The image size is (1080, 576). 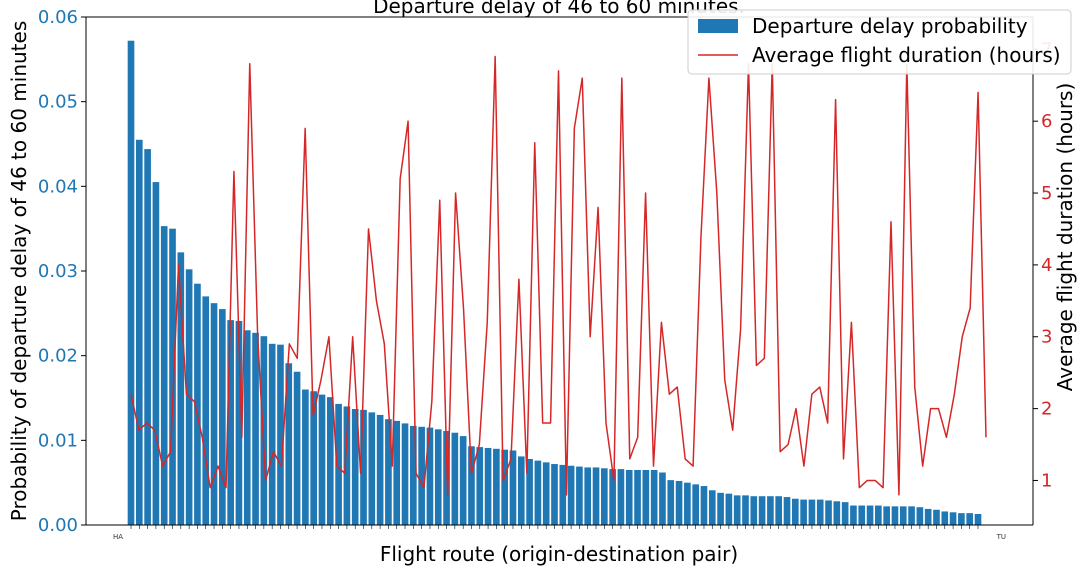 What do you see at coordinates (1046, 480) in the screenshot?
I see `y2-tick-label: 1` at bounding box center [1046, 480].